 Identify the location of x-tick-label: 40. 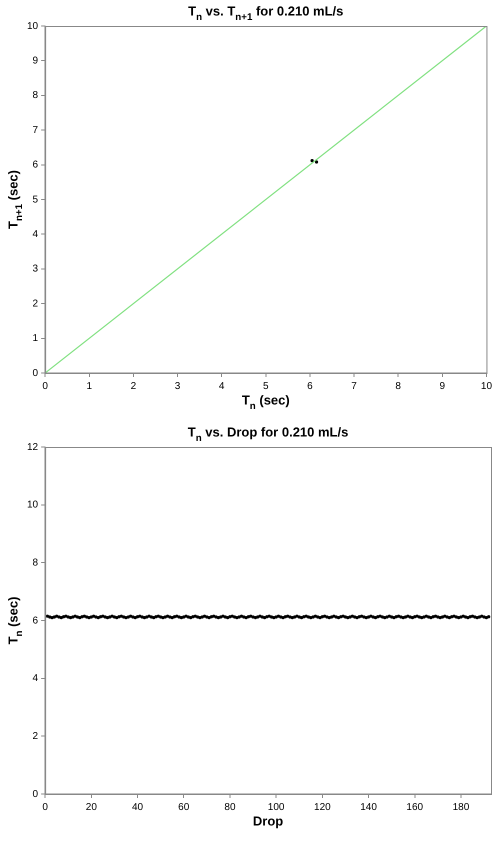
(138, 807).